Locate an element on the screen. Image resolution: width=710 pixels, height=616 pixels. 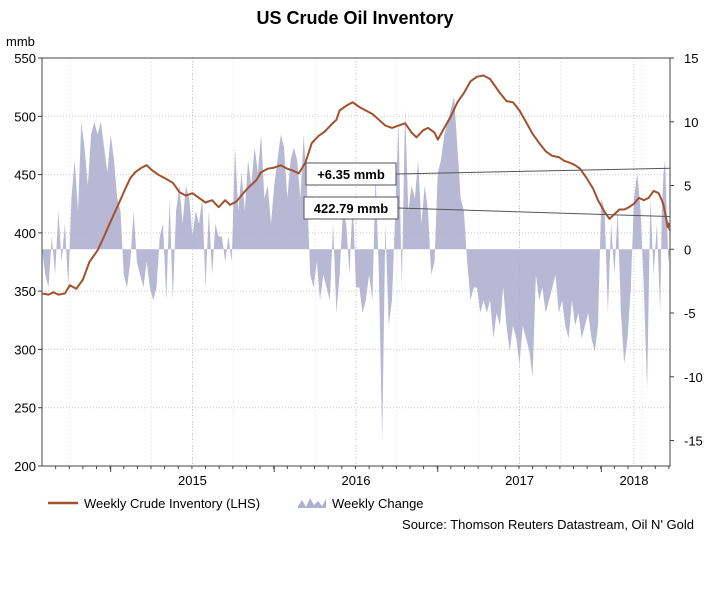
left-tick-label: 200 is located at coordinates (25, 466).